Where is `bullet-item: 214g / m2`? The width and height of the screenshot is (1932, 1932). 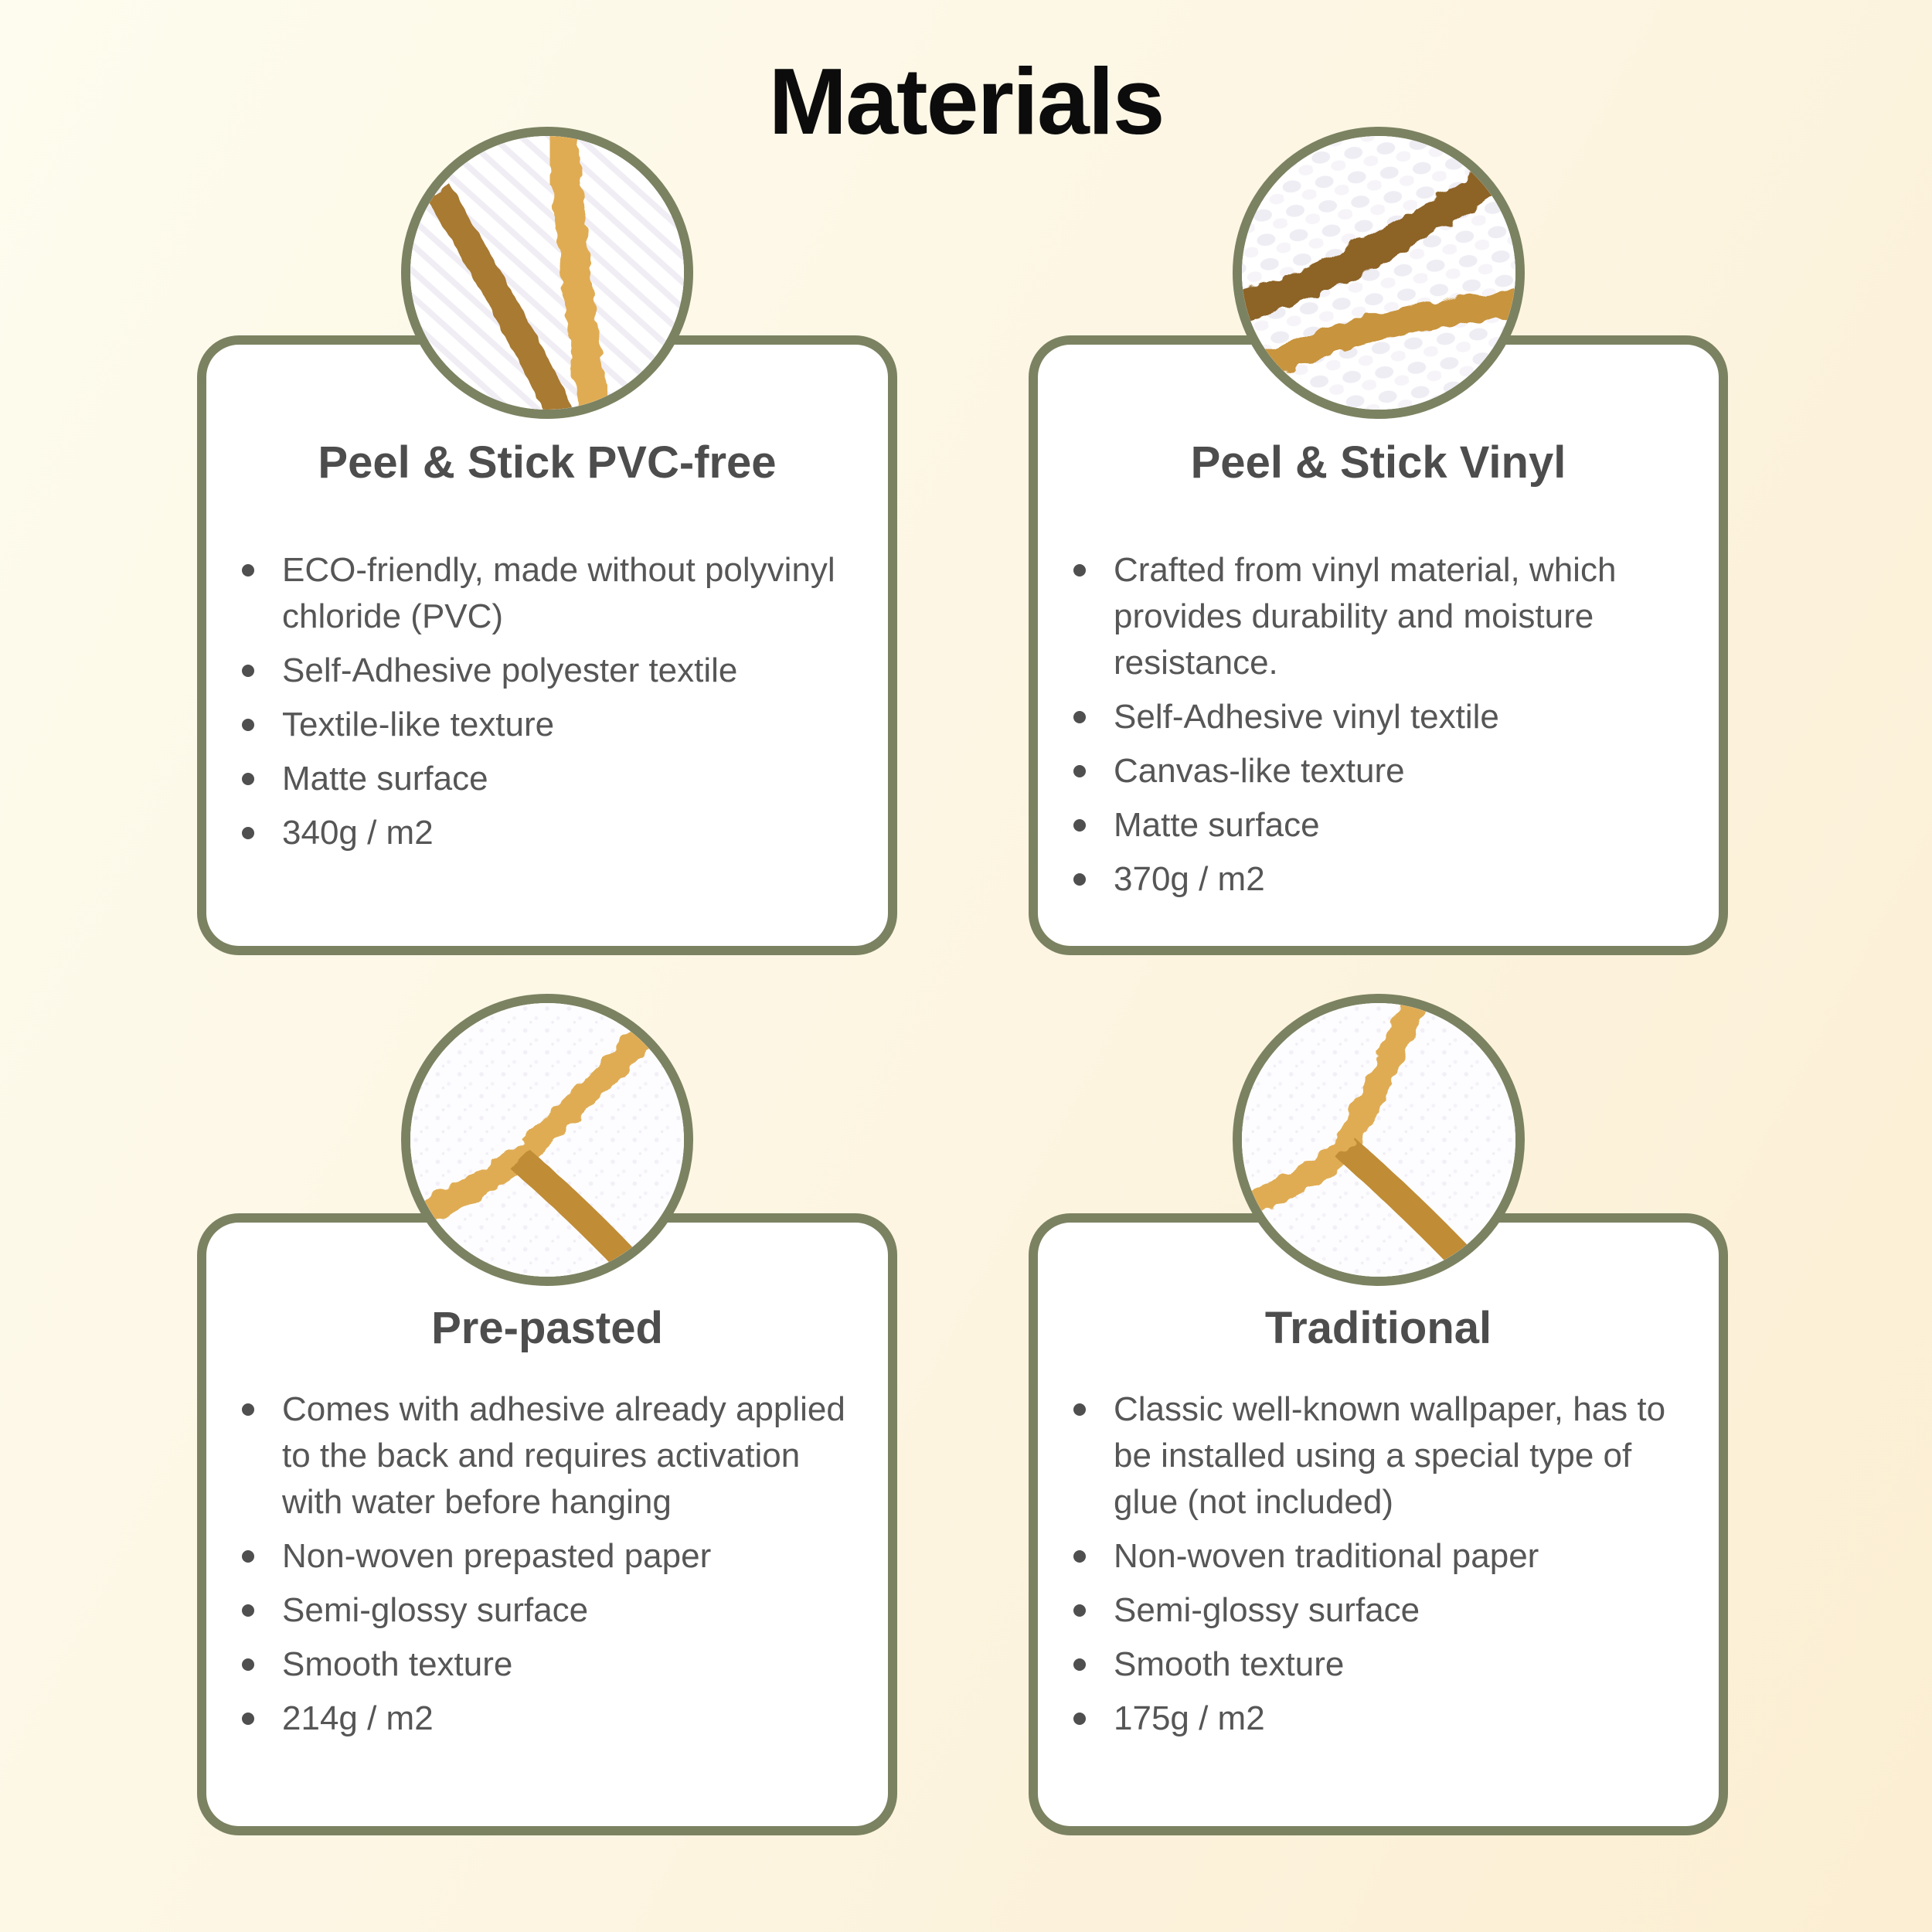 bullet-item: 214g / m2 is located at coordinates (552, 1719).